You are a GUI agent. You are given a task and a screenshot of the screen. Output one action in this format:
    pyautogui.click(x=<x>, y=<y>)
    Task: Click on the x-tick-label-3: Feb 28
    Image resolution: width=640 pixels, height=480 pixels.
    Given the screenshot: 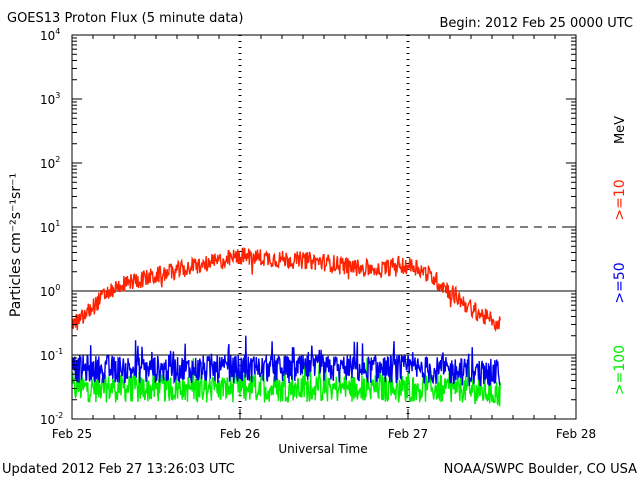 What is the action you would take?
    pyautogui.click(x=576, y=434)
    